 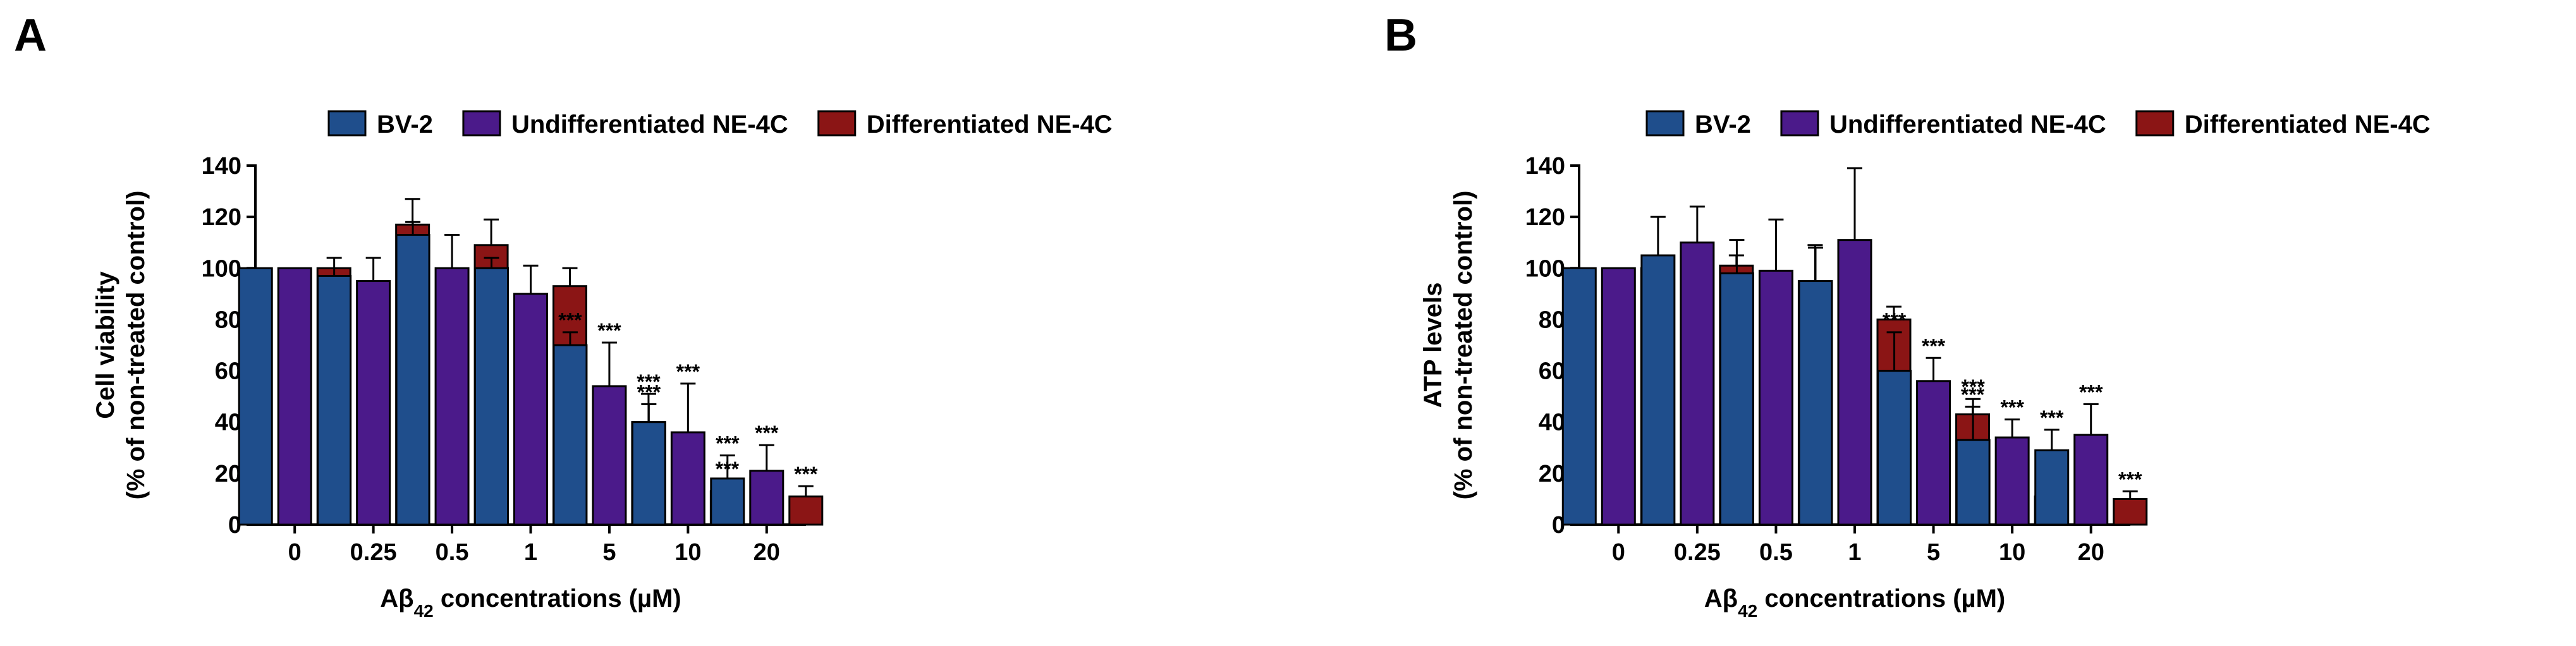 What do you see at coordinates (1545, 268) in the screenshot?
I see `panel-b-y-tick-label: 100` at bounding box center [1545, 268].